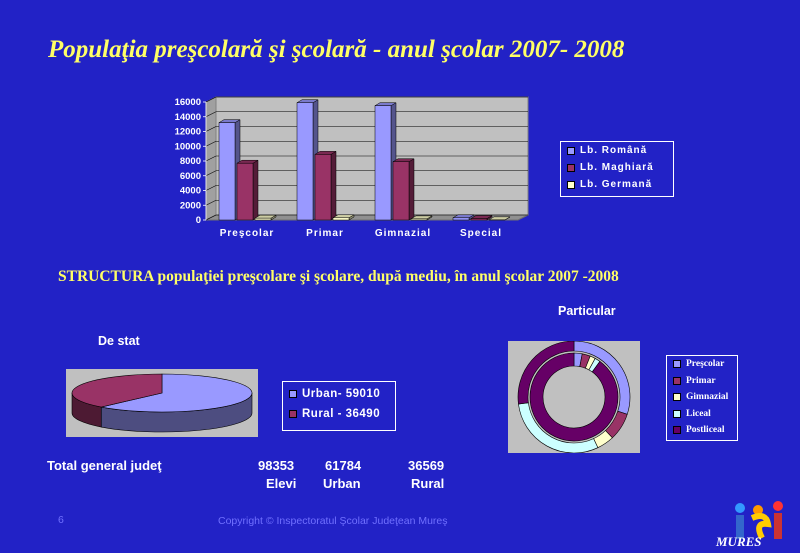 The height and width of the screenshot is (553, 800). I want to click on logo-text: MURES, so click(738, 541).